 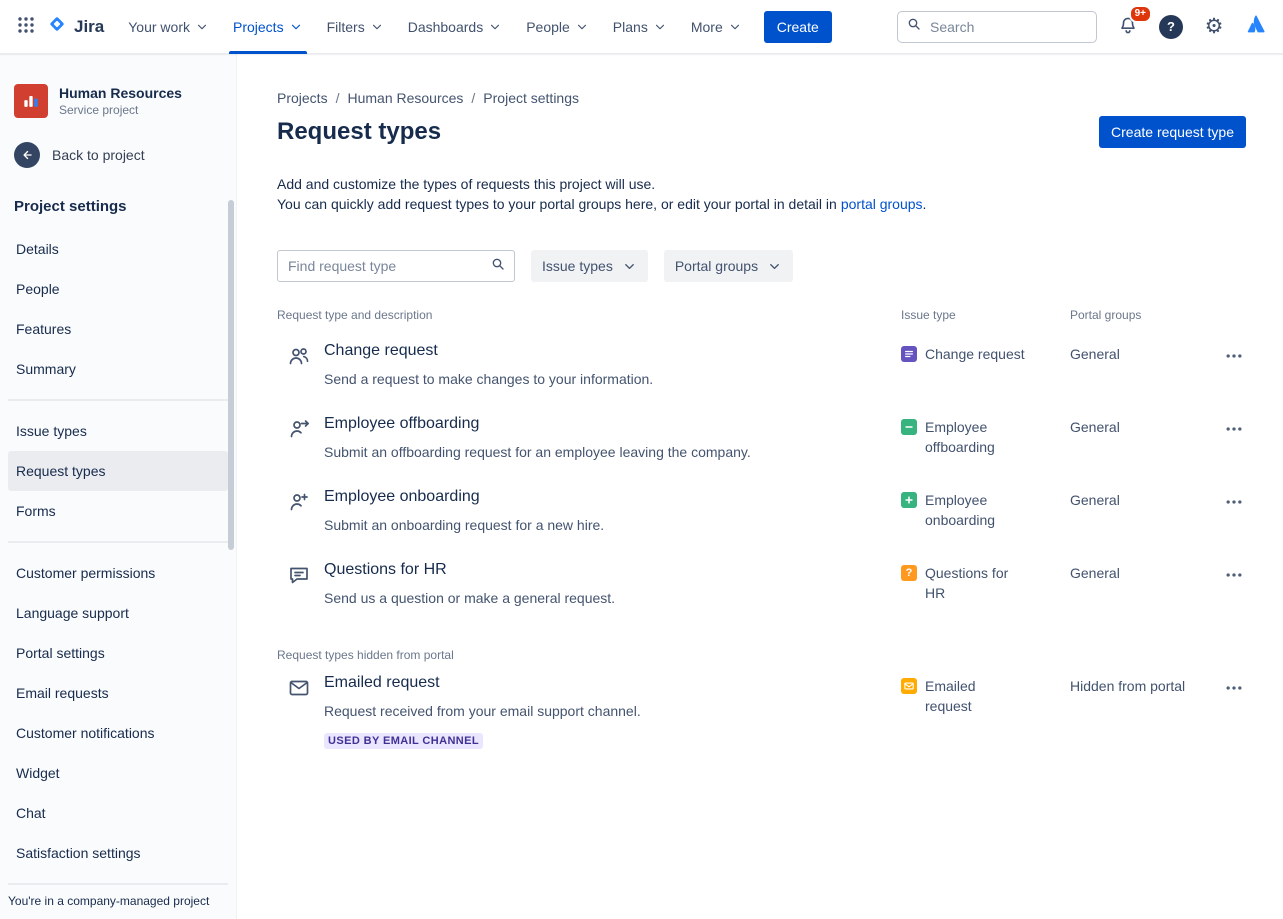 I want to click on nav-people: People, so click(x=557, y=27).